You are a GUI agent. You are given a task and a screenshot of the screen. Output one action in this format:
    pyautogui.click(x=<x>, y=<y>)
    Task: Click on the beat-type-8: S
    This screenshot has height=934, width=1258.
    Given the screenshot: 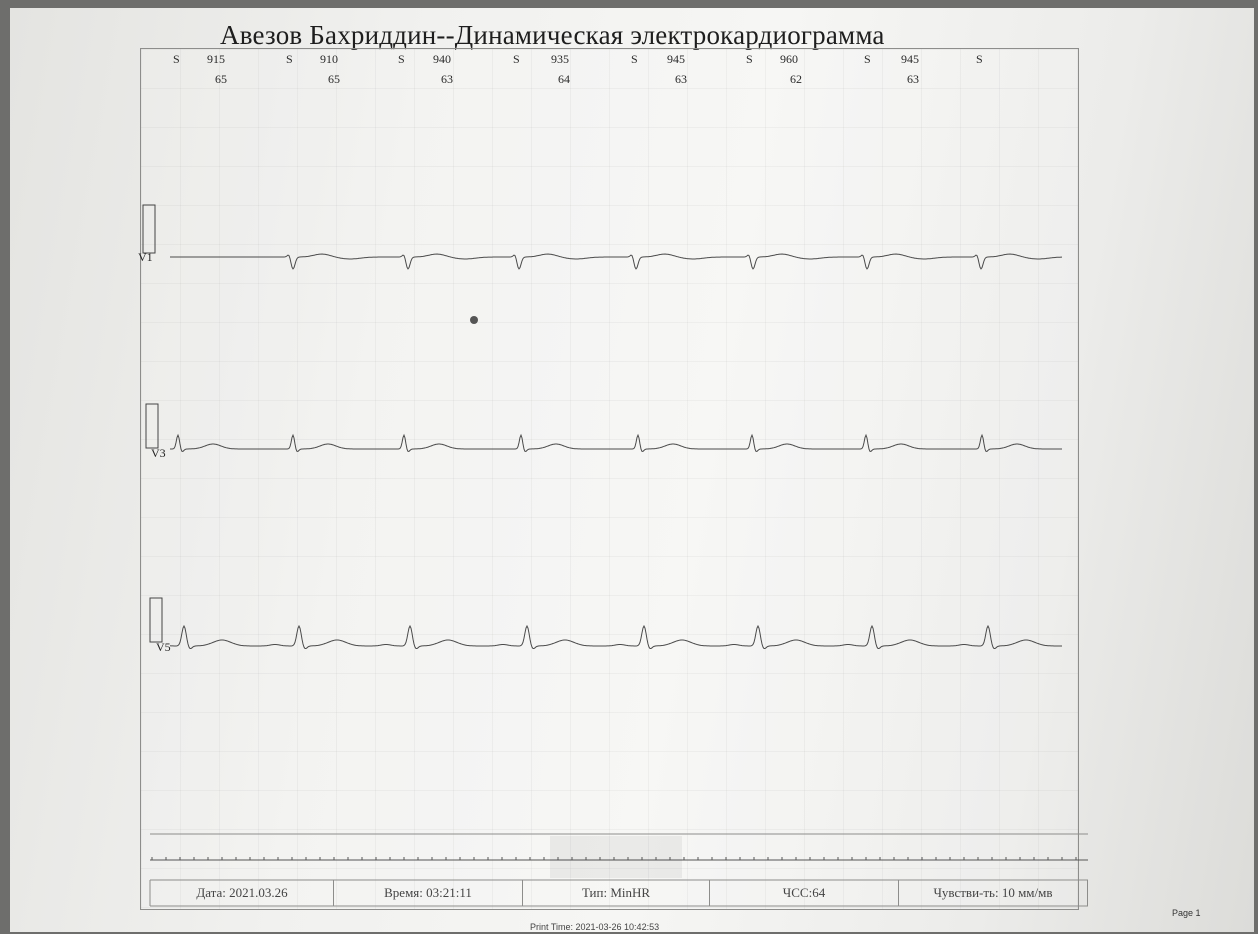 What is the action you would take?
    pyautogui.click(x=979, y=59)
    